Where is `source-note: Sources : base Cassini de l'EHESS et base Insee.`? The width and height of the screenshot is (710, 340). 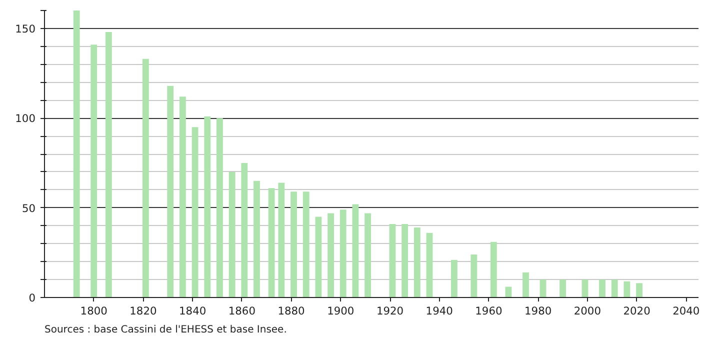 source-note: Sources : base Cassini de l'EHESS et base Insee. is located at coordinates (165, 330).